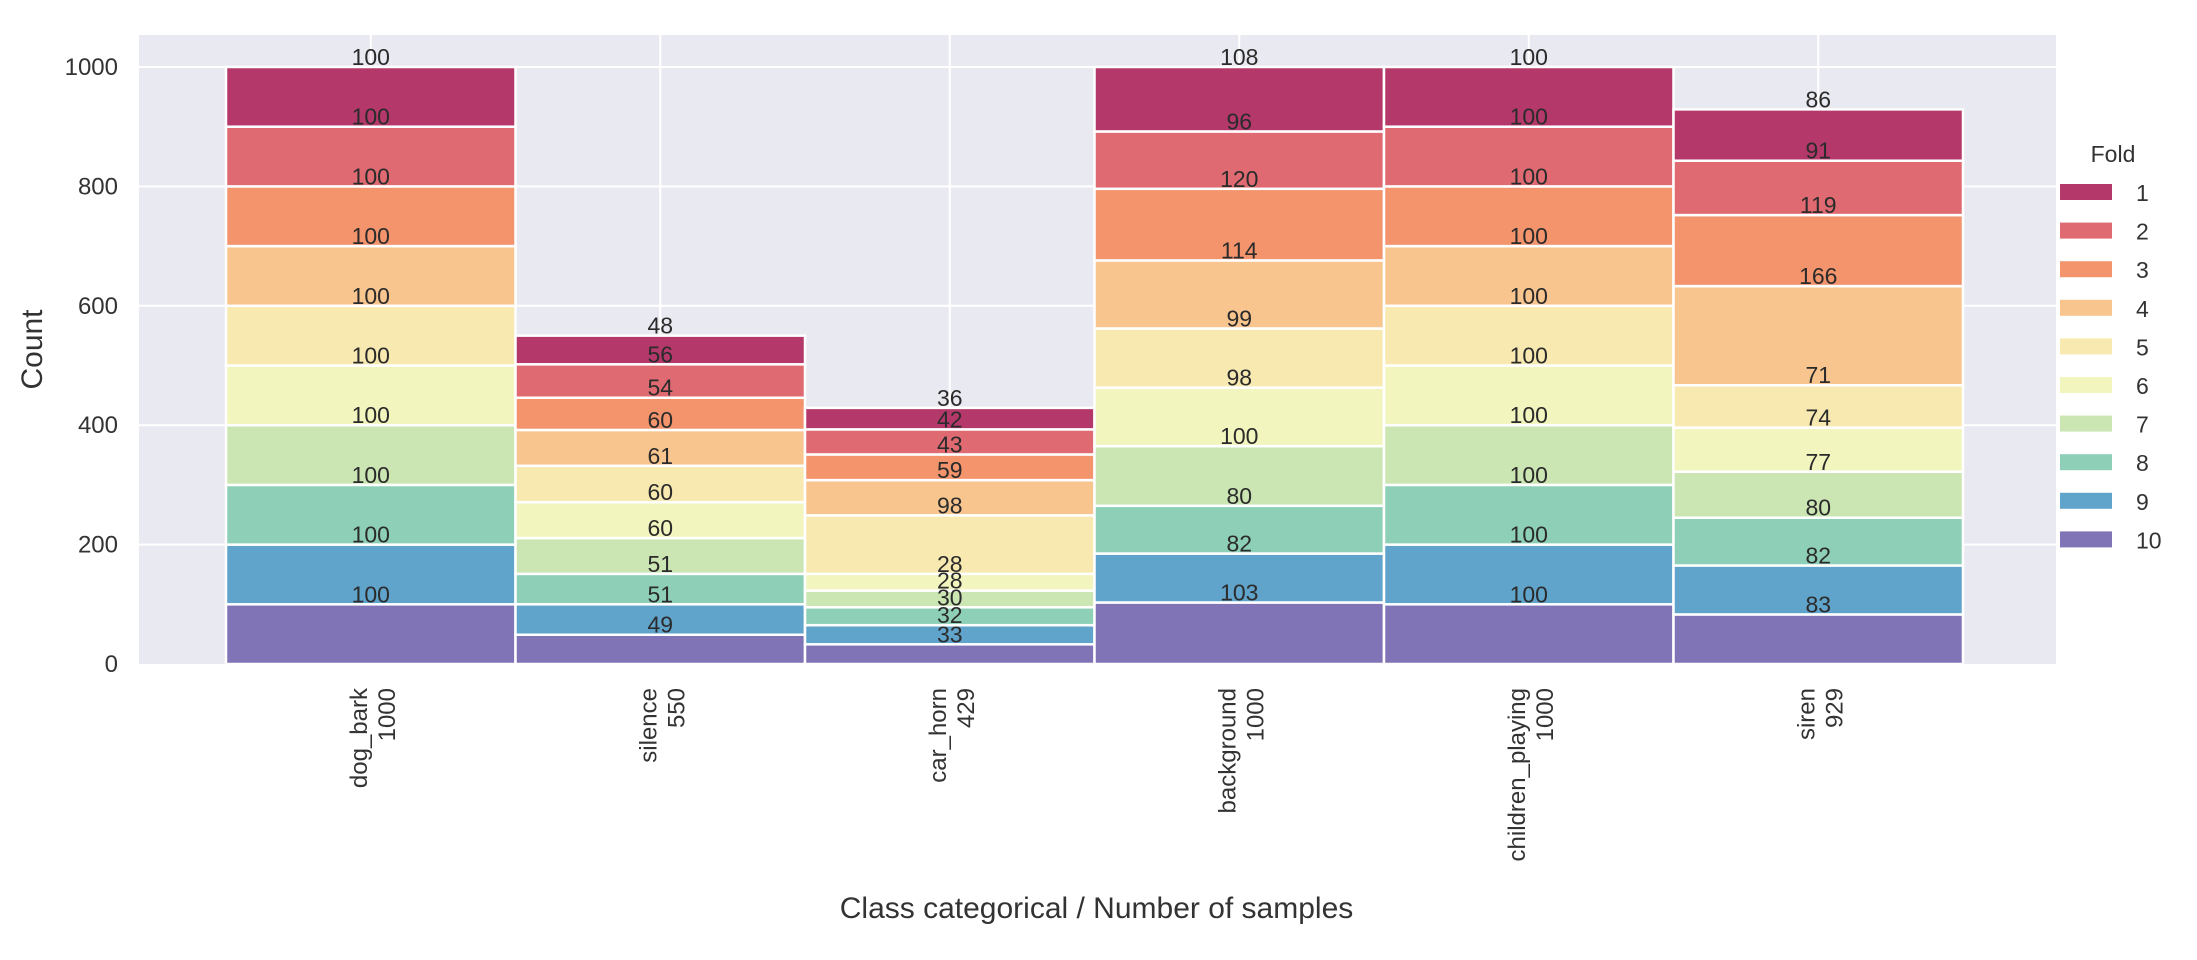  What do you see at coordinates (2142, 386) in the screenshot?
I see `legend-label: 6` at bounding box center [2142, 386].